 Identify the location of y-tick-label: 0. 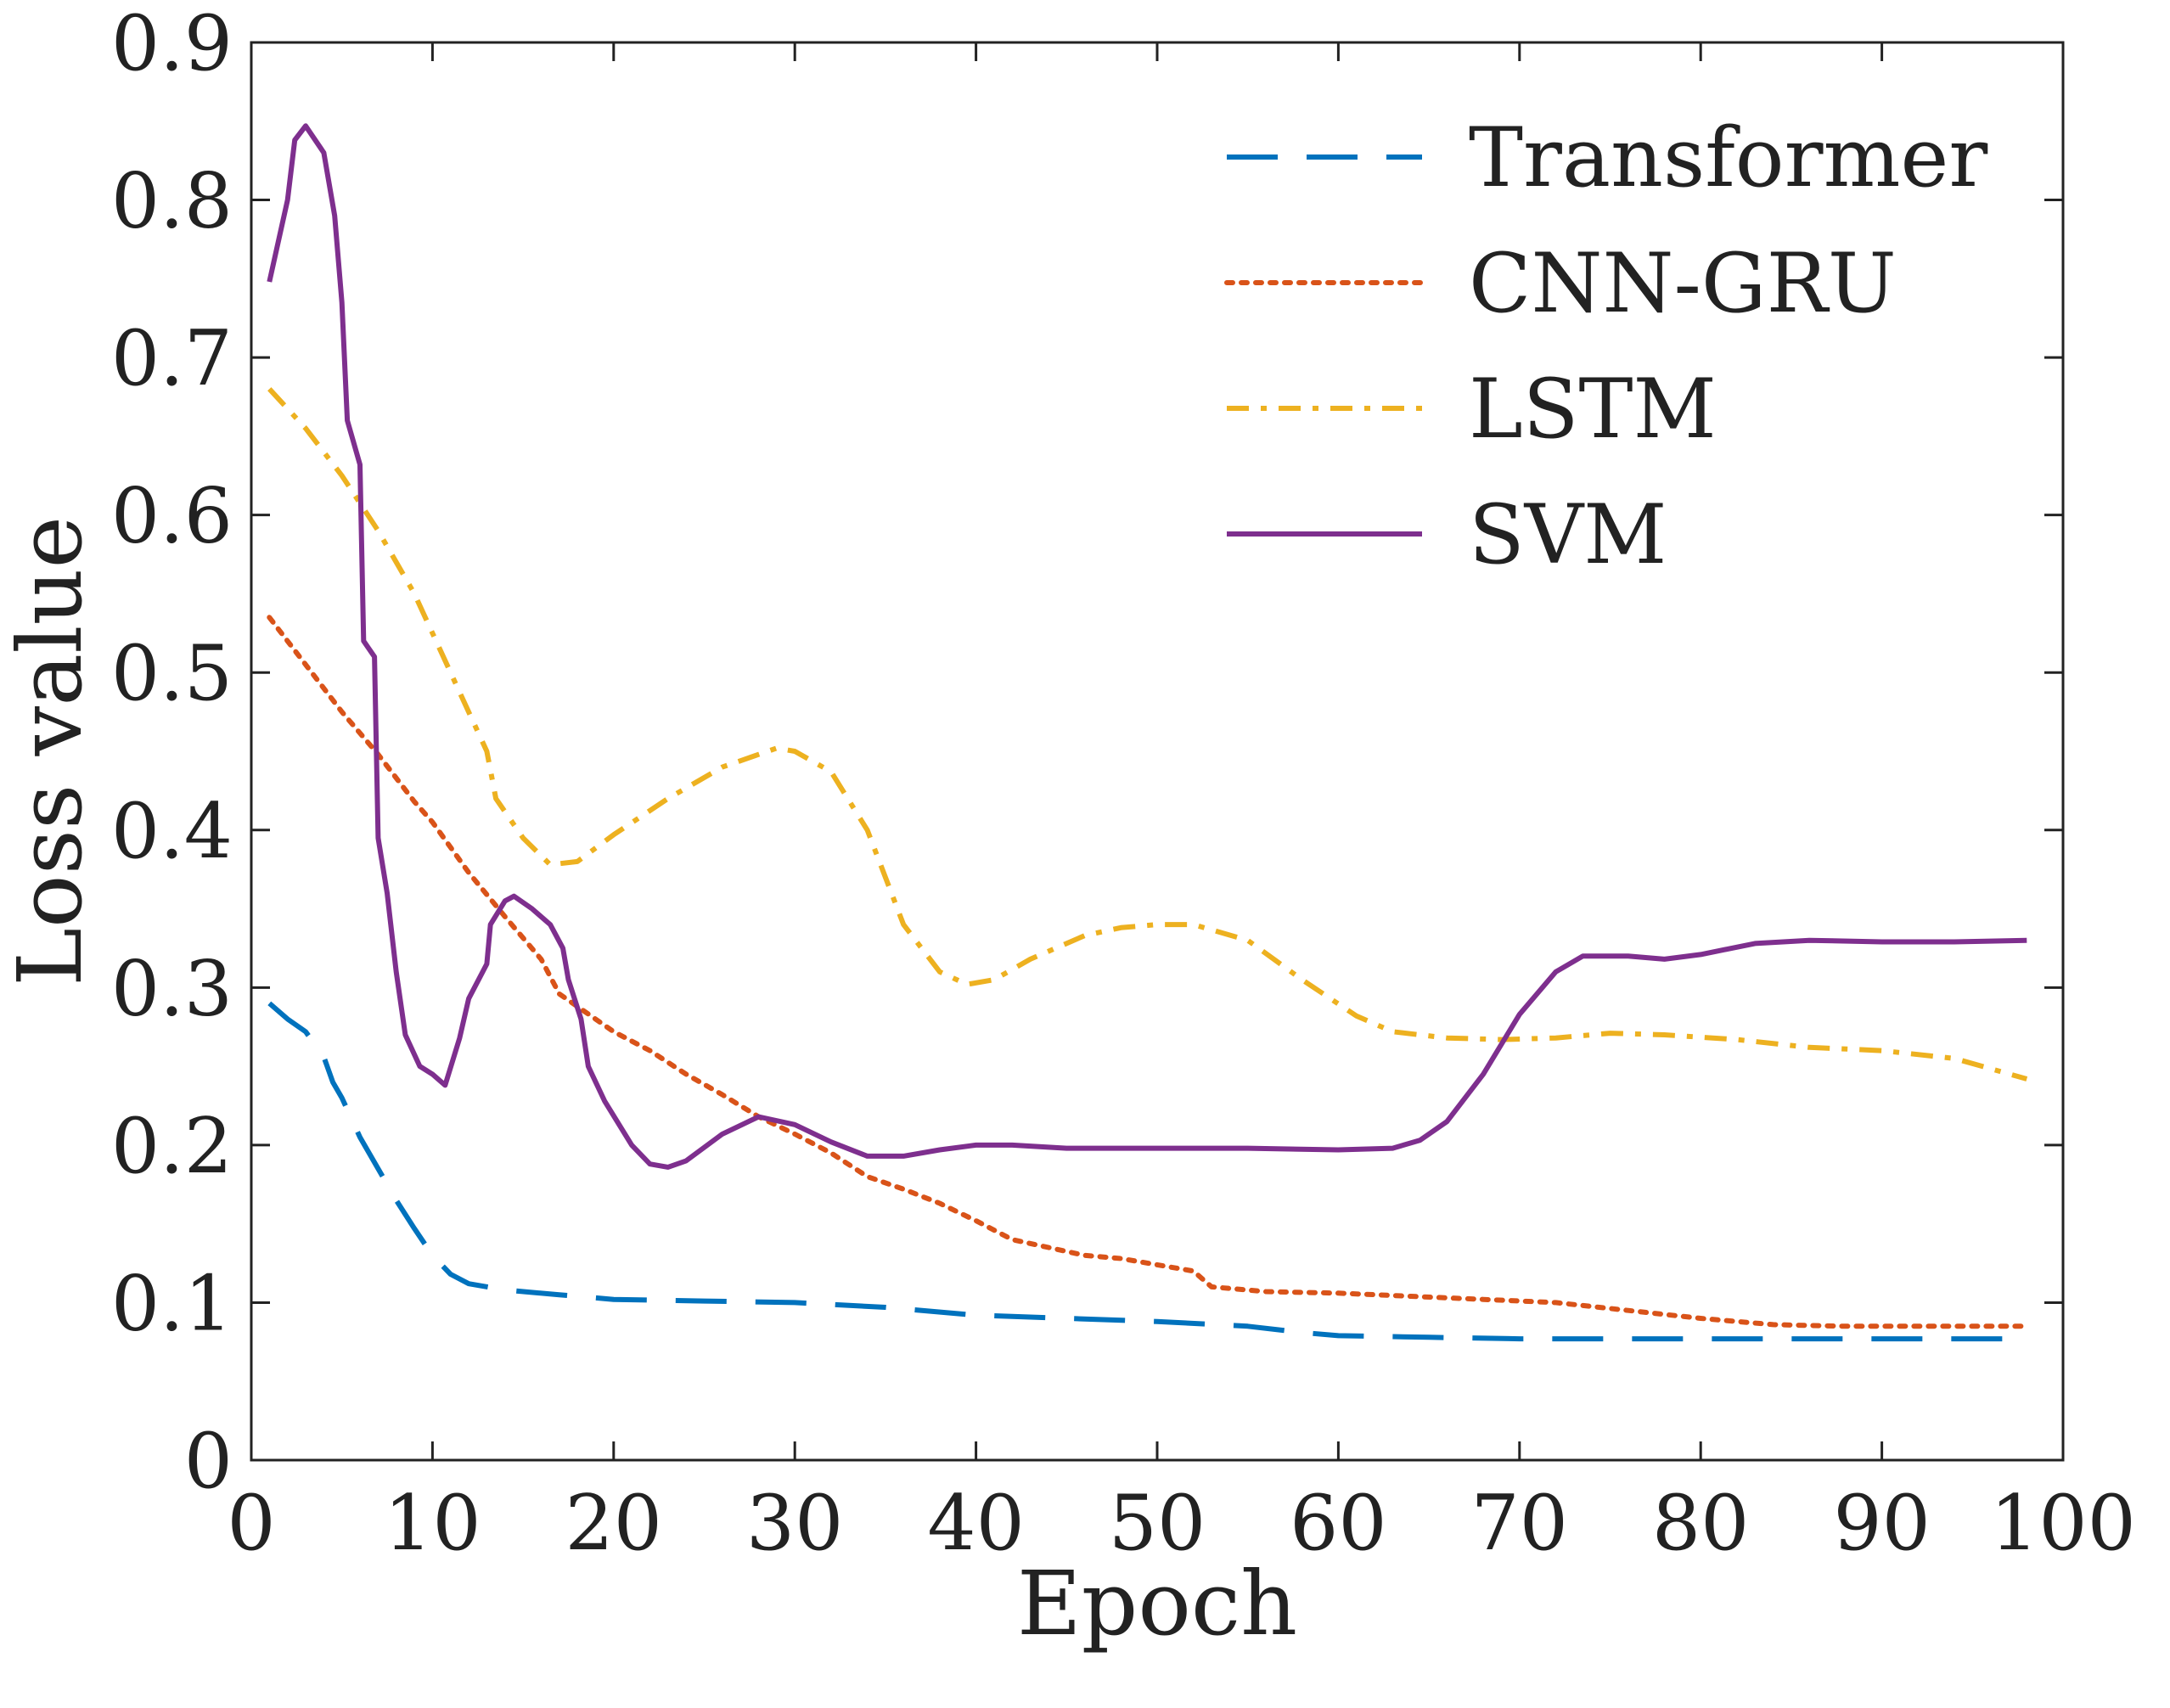
(208, 1461).